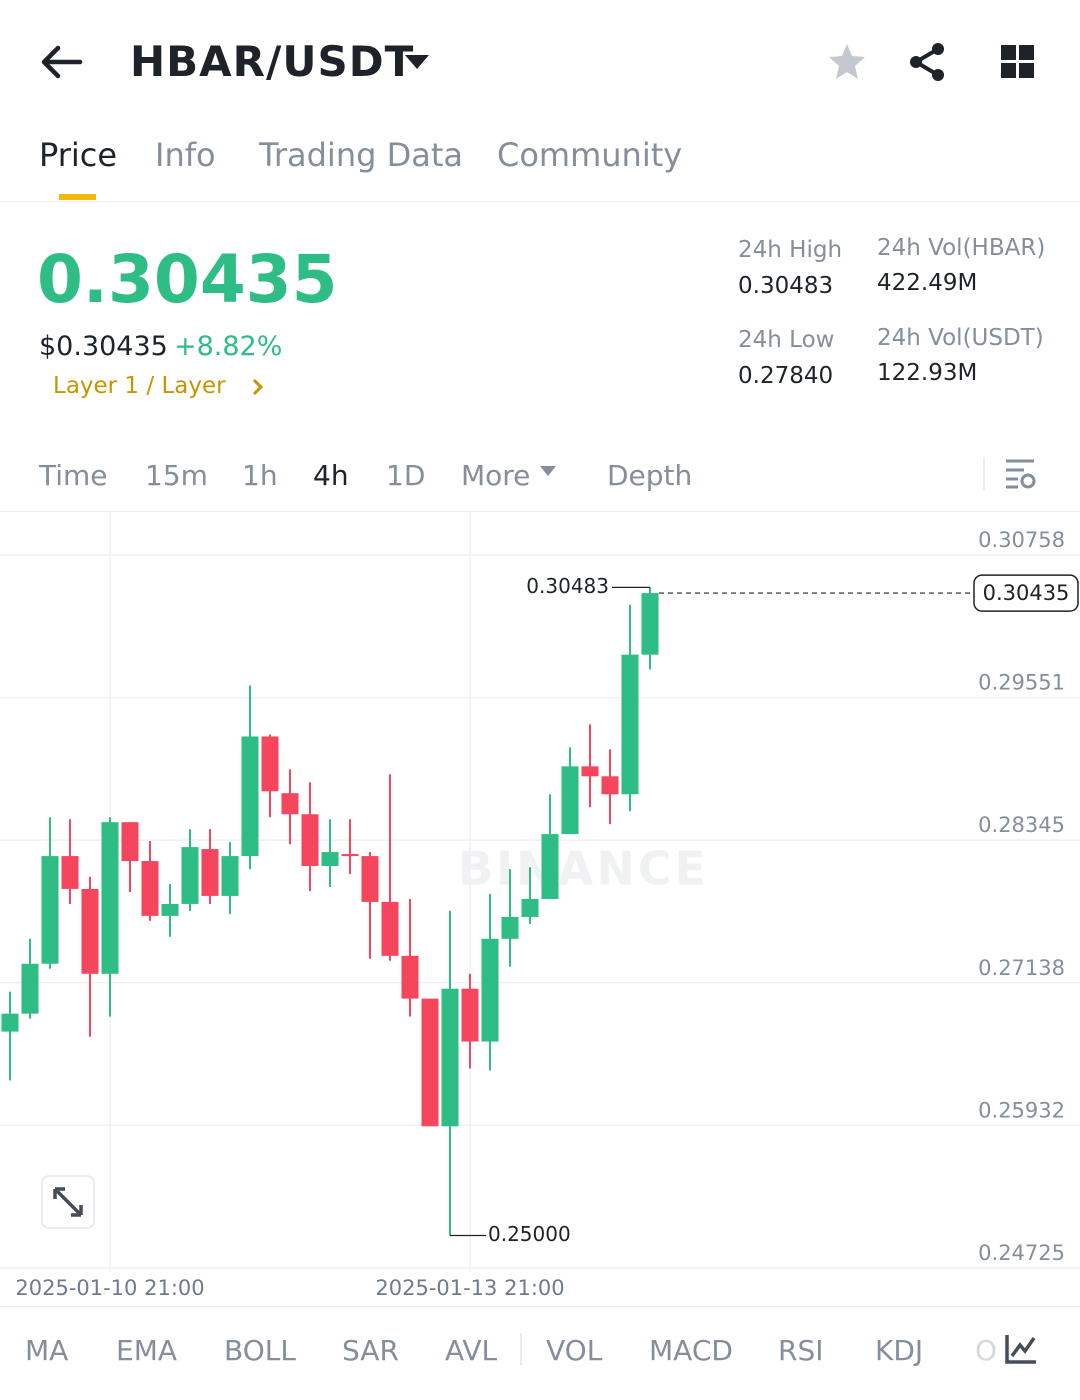 The image size is (1080, 1400). What do you see at coordinates (78, 155) in the screenshot?
I see `tab: Price` at bounding box center [78, 155].